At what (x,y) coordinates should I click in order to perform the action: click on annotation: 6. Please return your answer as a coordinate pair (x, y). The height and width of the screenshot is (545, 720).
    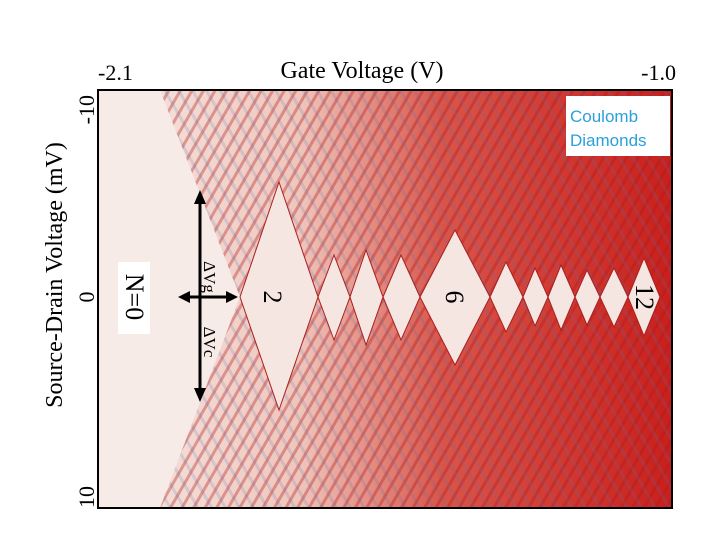
    Looking at the image, I should click on (454, 297).